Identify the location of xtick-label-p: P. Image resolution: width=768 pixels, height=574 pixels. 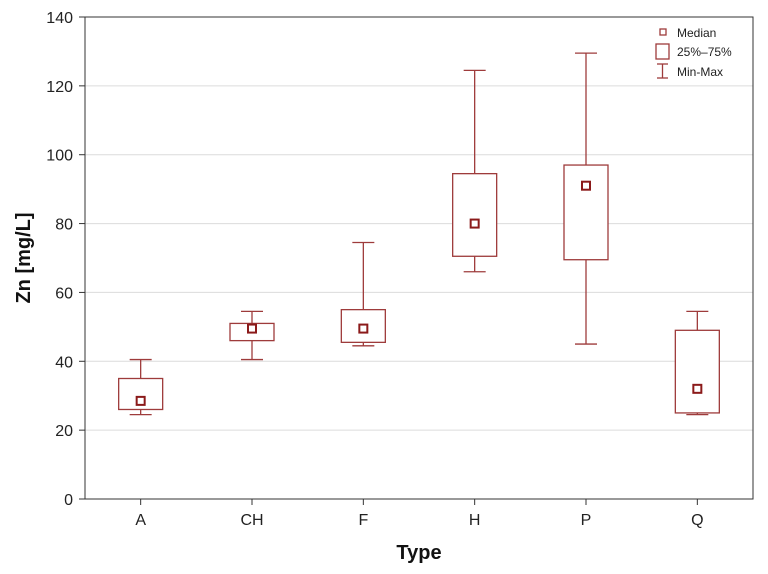
(586, 520).